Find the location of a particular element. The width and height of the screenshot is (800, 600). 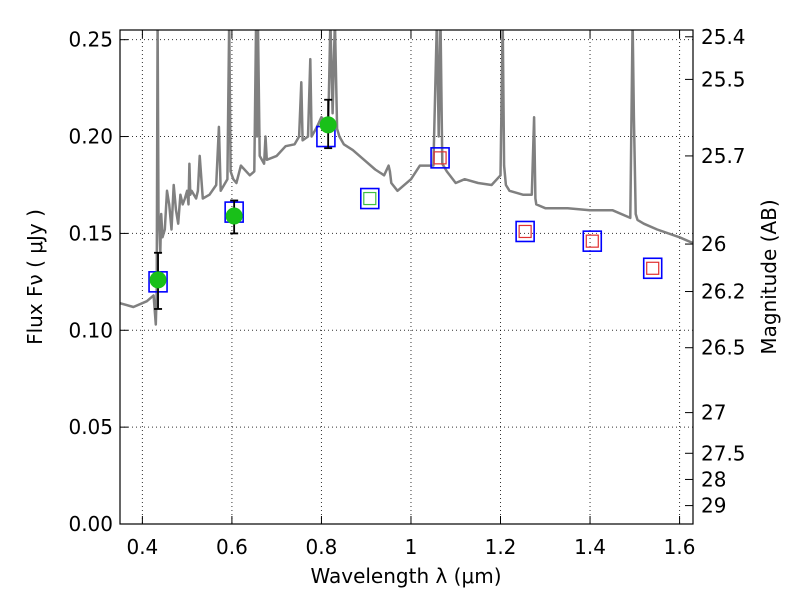

x-axis-label: Wavelength λ (μm) is located at coordinates (405, 576).